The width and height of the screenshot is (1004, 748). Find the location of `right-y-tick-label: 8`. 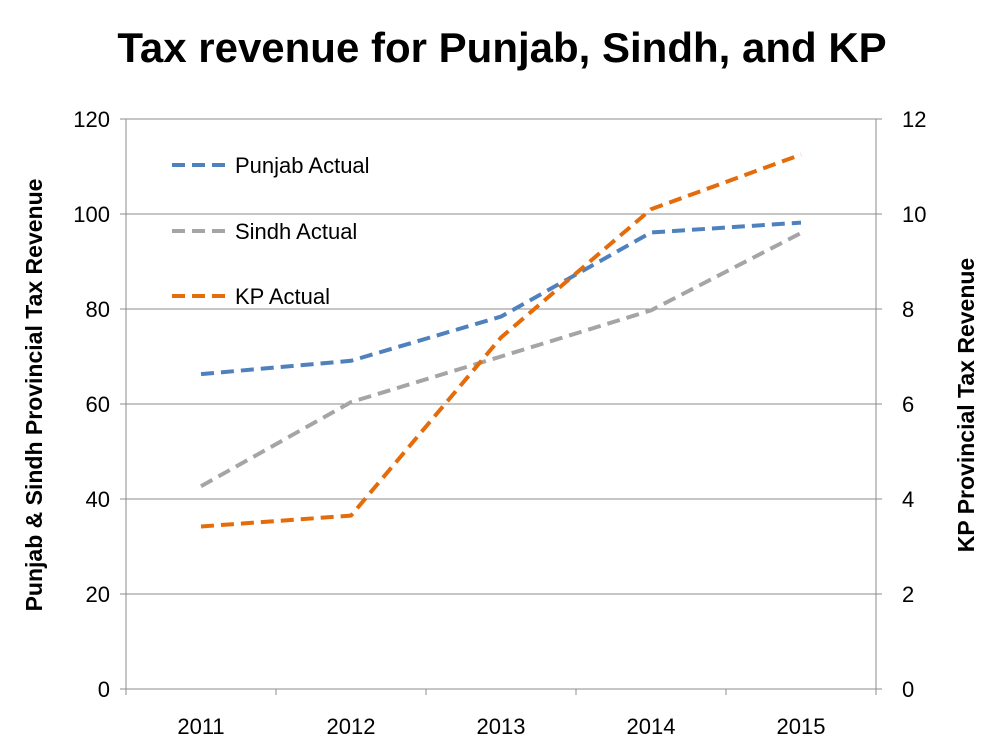

right-y-tick-label: 8 is located at coordinates (908, 309).